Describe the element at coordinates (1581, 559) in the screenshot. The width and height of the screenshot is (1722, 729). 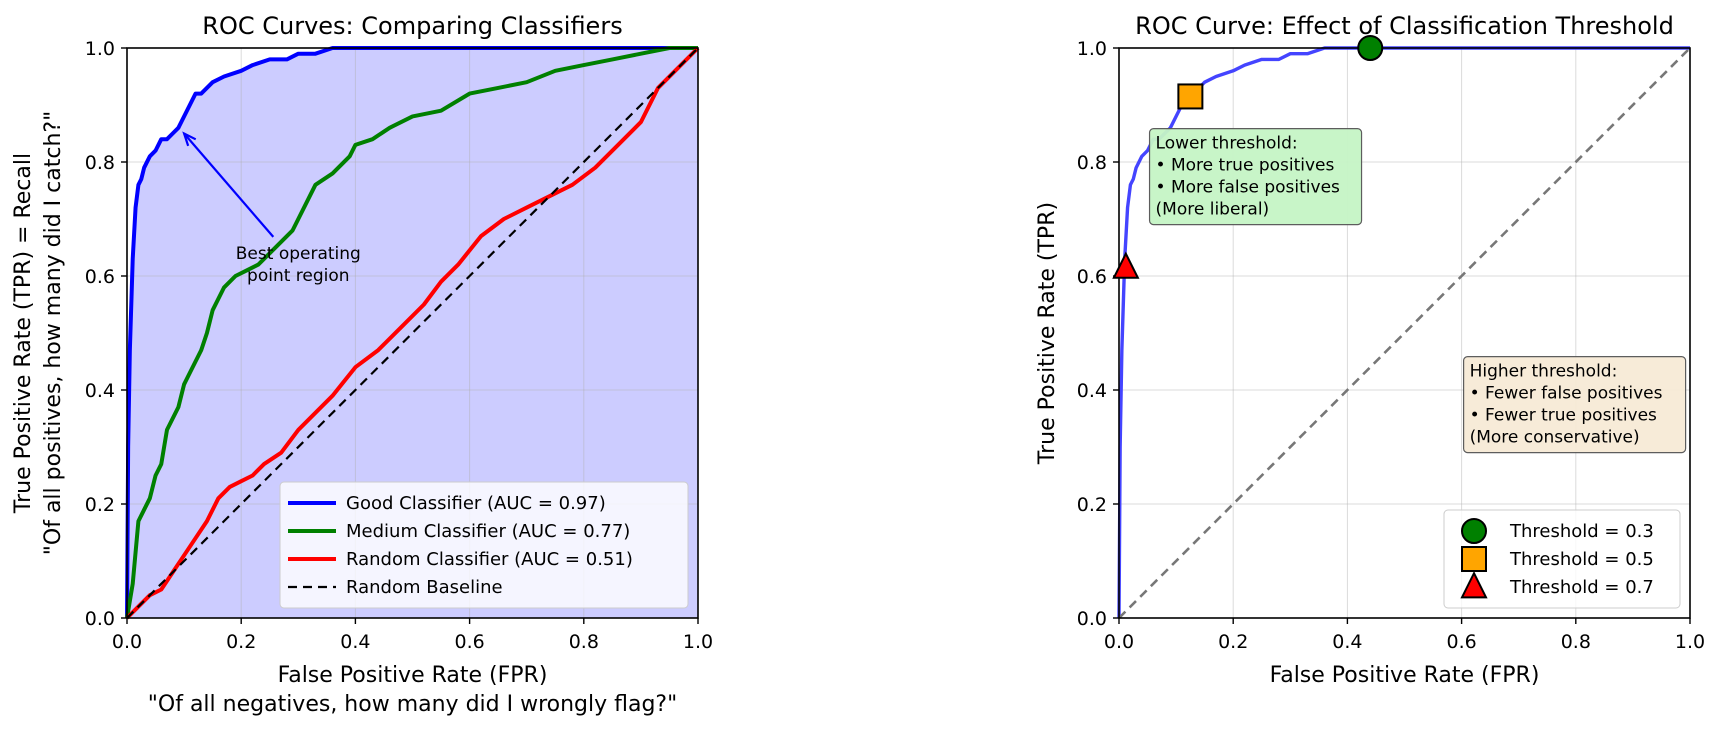
I see `legend-label: Threshold = 0.5` at that location.